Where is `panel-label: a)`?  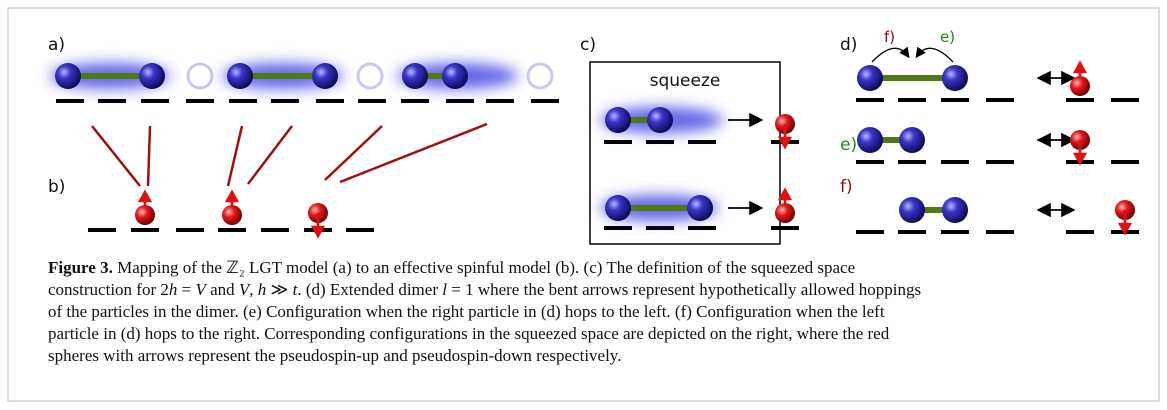
panel-label: a) is located at coordinates (56, 45).